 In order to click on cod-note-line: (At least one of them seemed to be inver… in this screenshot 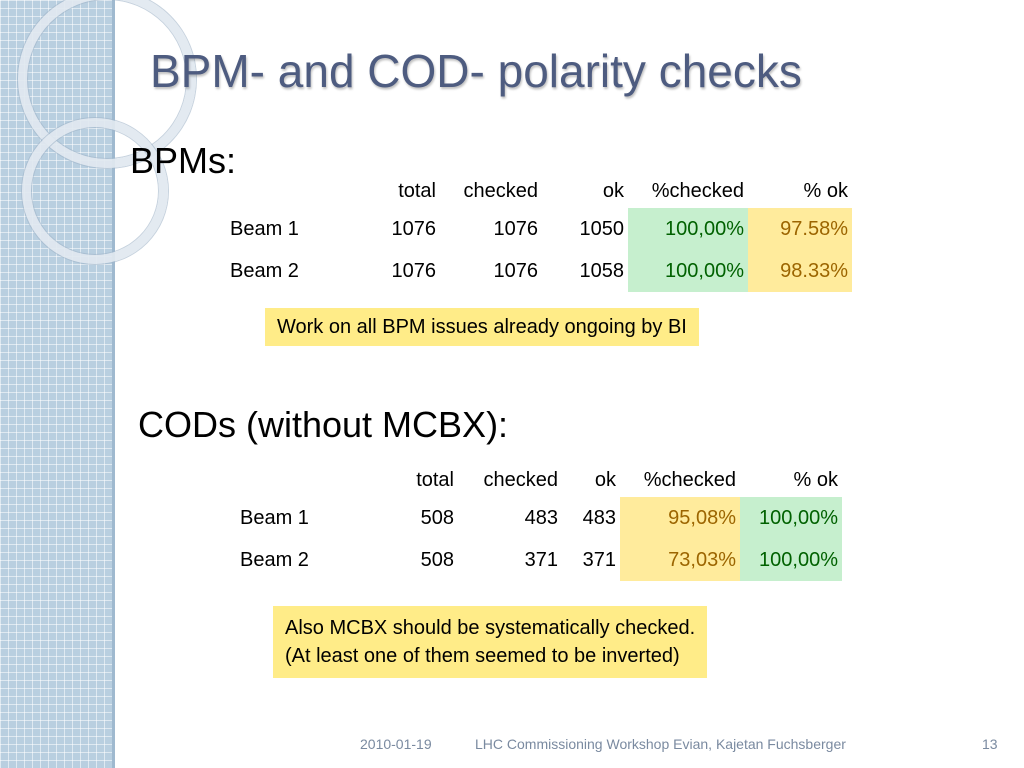, I will do `click(490, 656)`.